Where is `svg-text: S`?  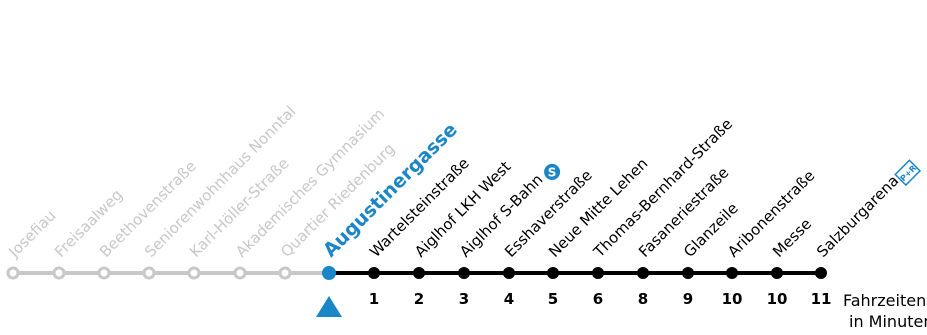
svg-text: S is located at coordinates (552, 172).